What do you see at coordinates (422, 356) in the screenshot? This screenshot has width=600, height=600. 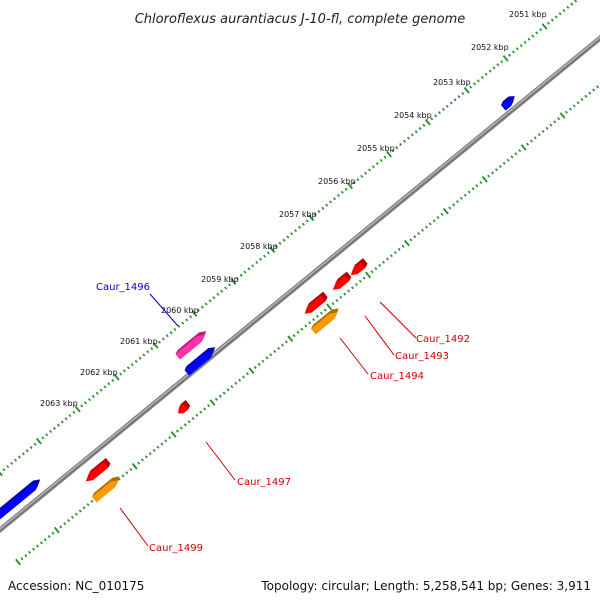 I see `gene-label: Caur_1493` at bounding box center [422, 356].